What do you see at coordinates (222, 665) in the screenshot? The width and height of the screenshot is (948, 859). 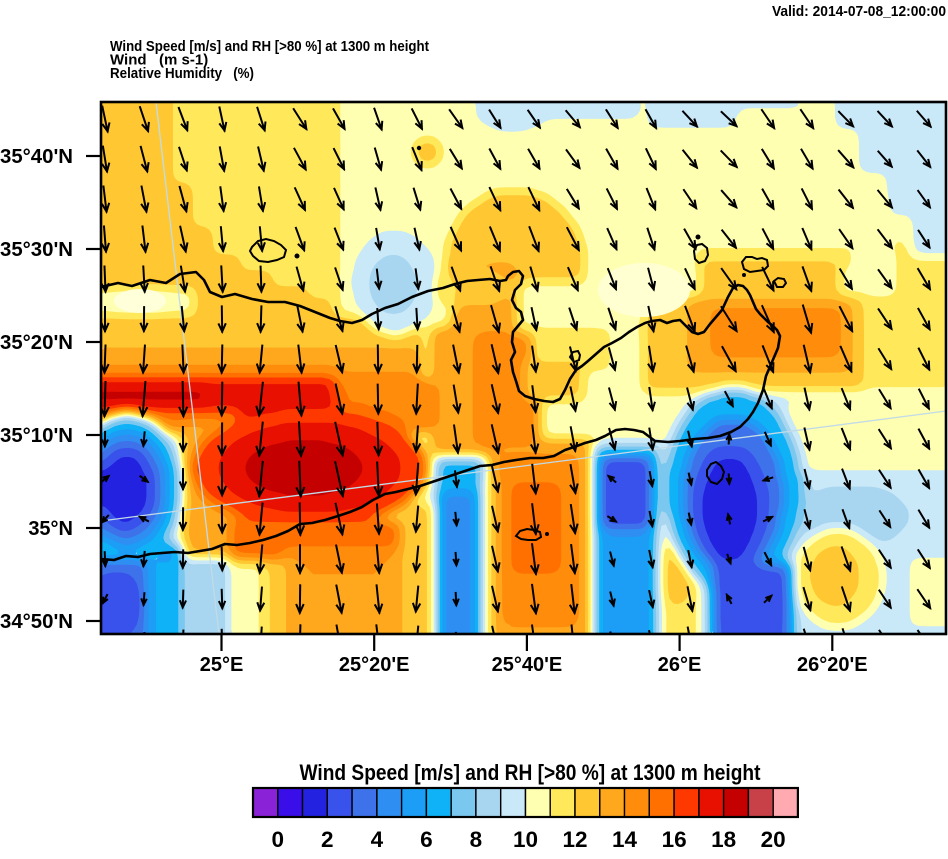 I see `svg-text: 25°E` at bounding box center [222, 665].